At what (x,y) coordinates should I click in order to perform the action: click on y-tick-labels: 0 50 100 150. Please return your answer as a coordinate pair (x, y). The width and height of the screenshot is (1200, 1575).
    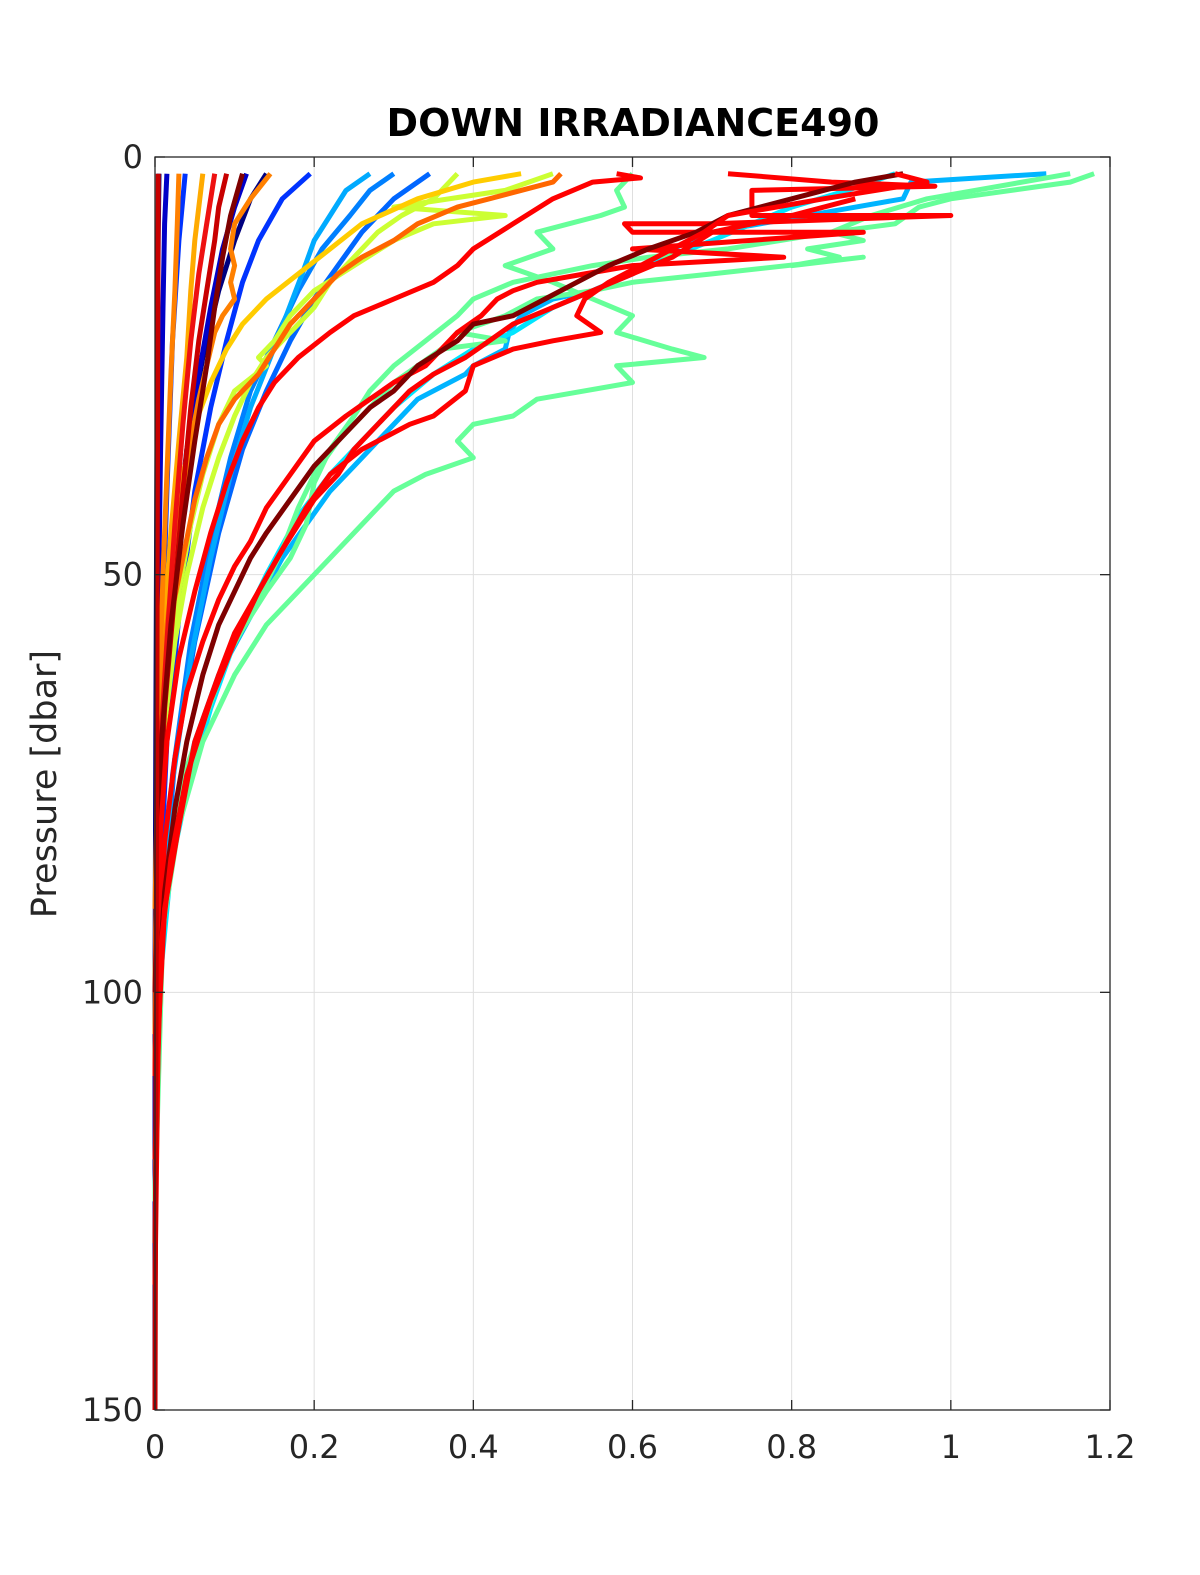
    Looking at the image, I should click on (112, 783).